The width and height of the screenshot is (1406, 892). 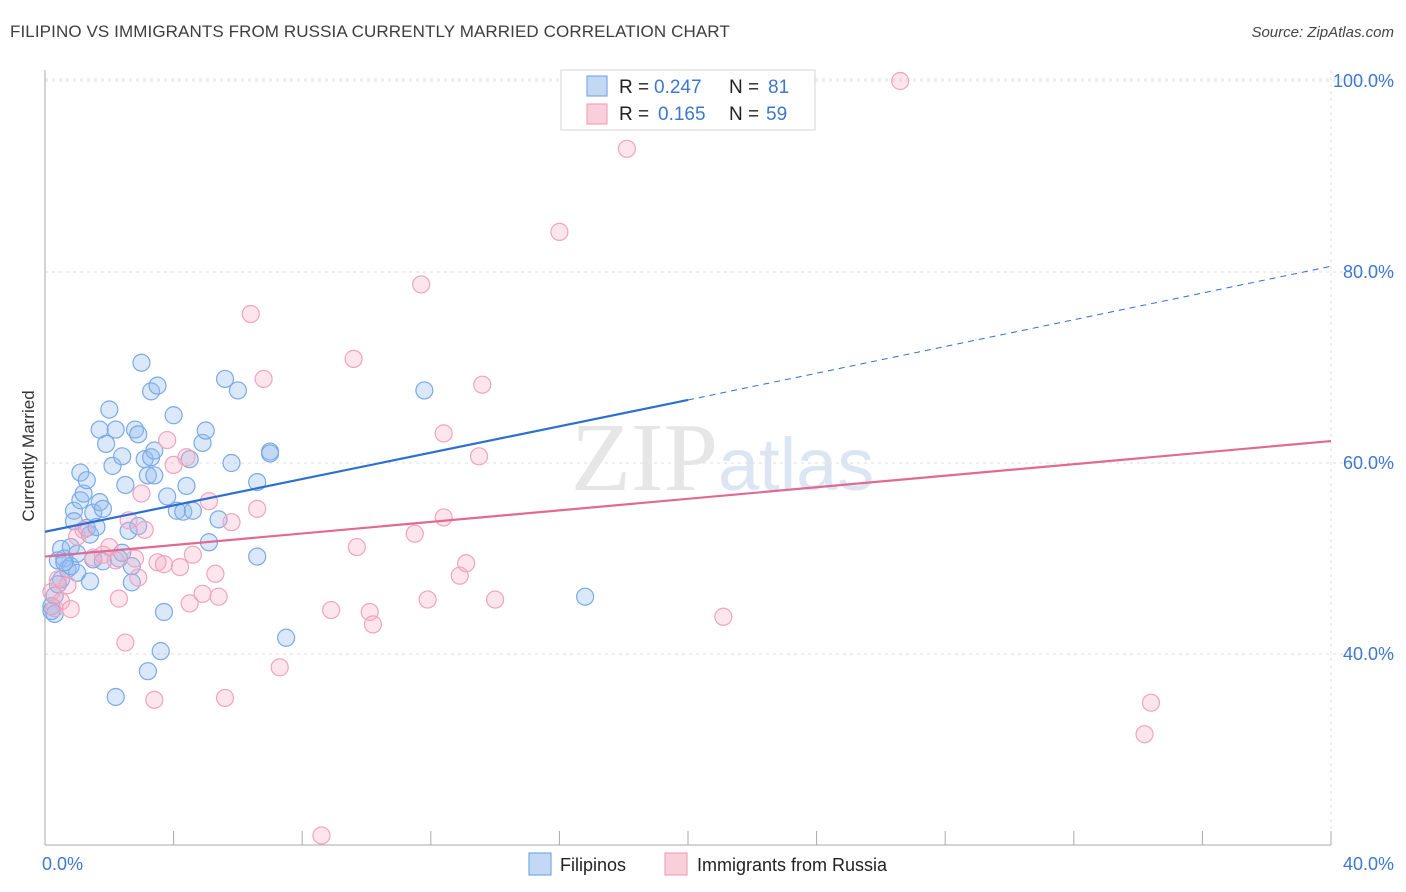 I want to click on legend-r-value-2: 0.165, so click(x=682, y=114).